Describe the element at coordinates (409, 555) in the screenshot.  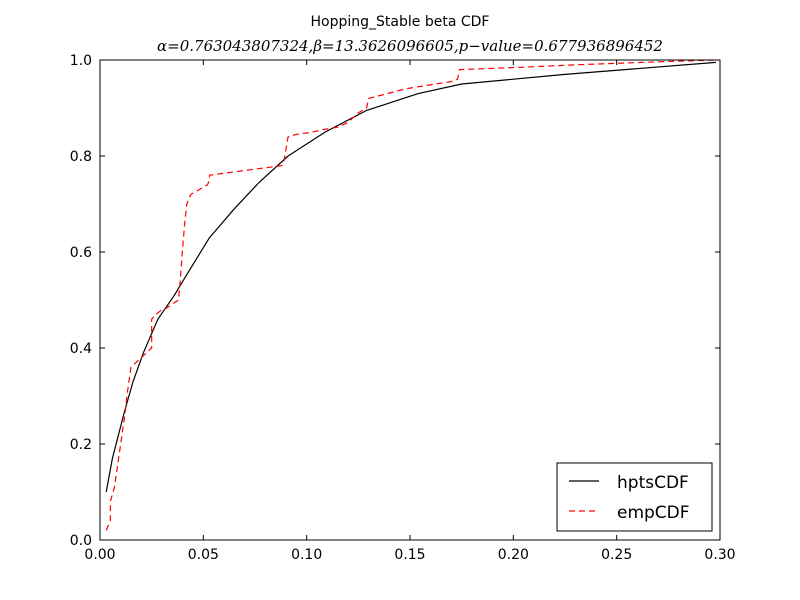
I see `x-tick-label: 0.15` at that location.